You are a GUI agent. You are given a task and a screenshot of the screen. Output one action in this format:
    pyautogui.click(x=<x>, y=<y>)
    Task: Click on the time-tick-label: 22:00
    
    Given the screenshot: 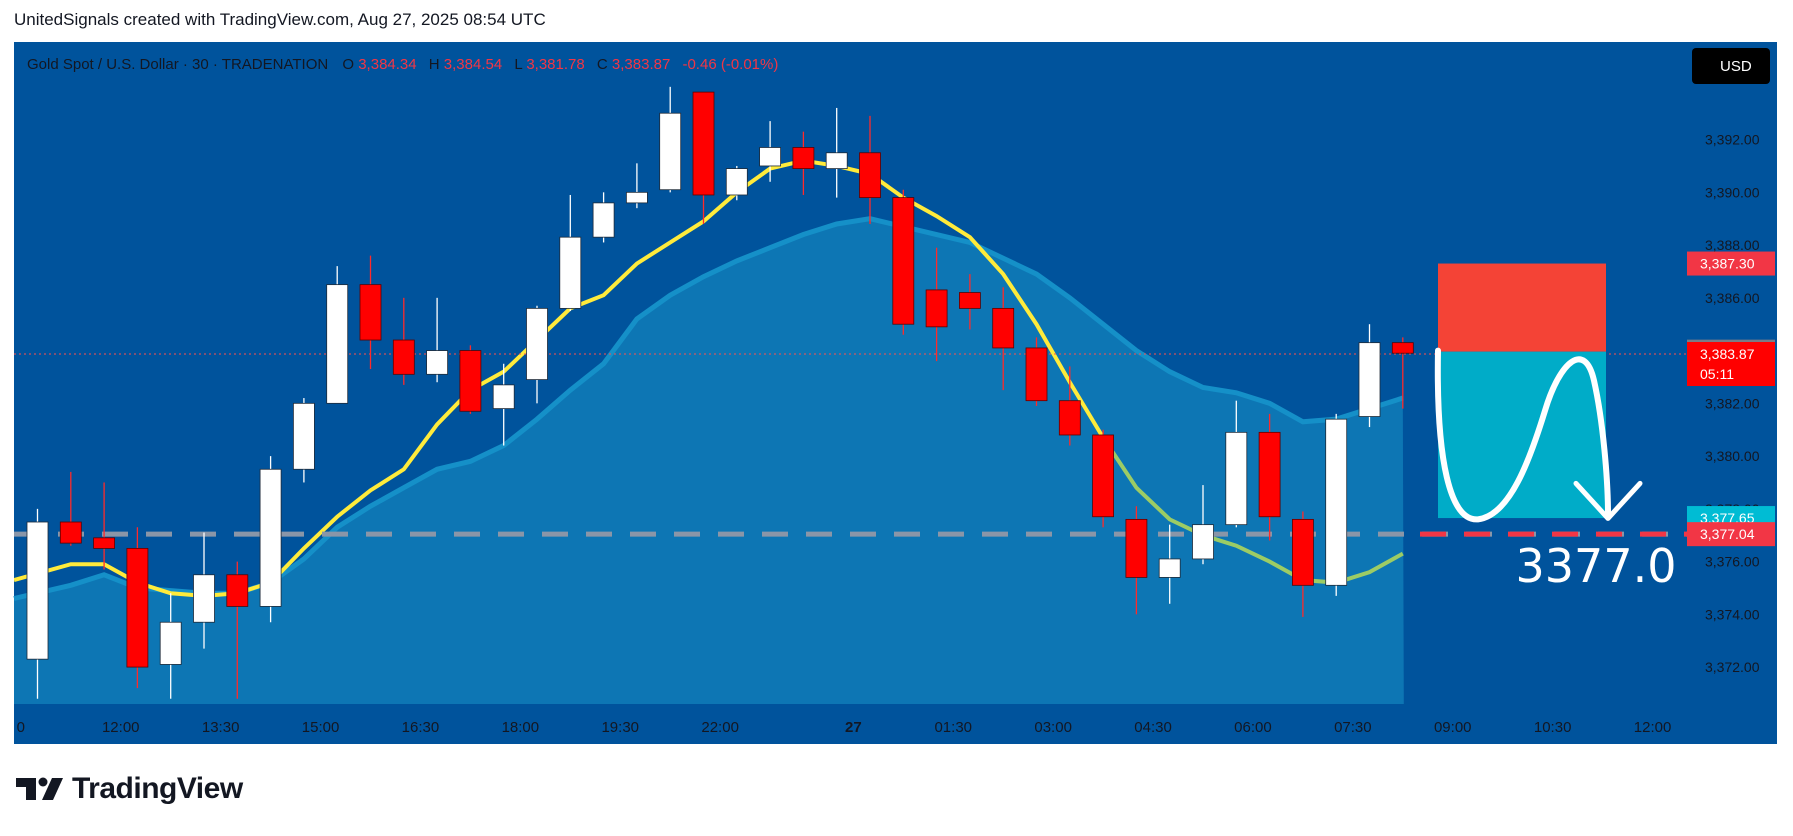 What is the action you would take?
    pyautogui.click(x=720, y=727)
    